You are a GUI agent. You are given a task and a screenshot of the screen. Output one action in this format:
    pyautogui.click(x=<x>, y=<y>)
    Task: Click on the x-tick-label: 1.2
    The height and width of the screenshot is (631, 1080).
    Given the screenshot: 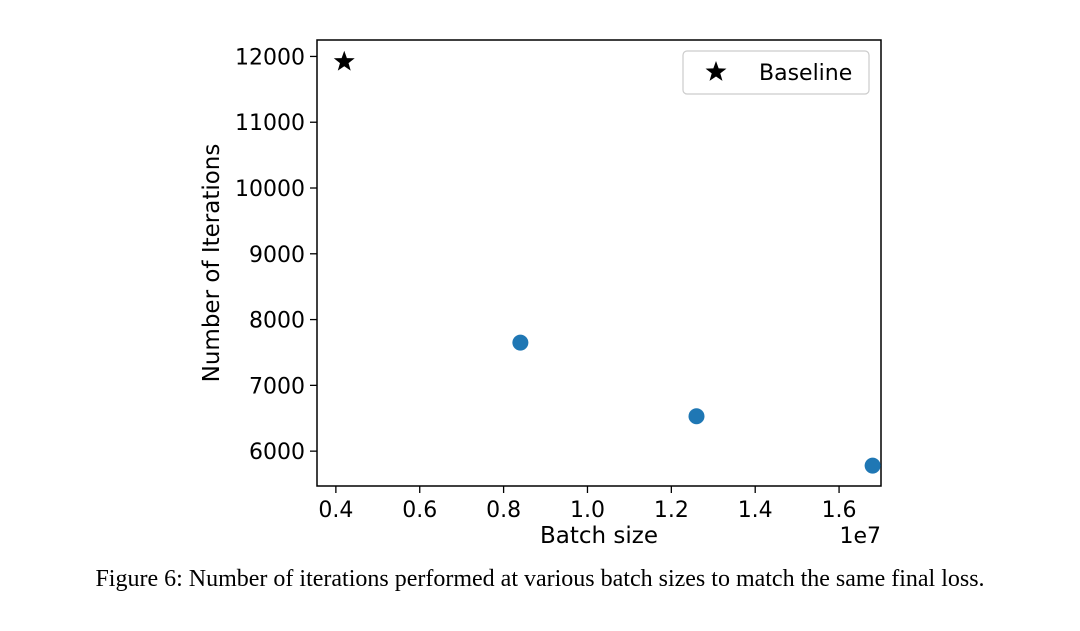 What is the action you would take?
    pyautogui.click(x=671, y=510)
    